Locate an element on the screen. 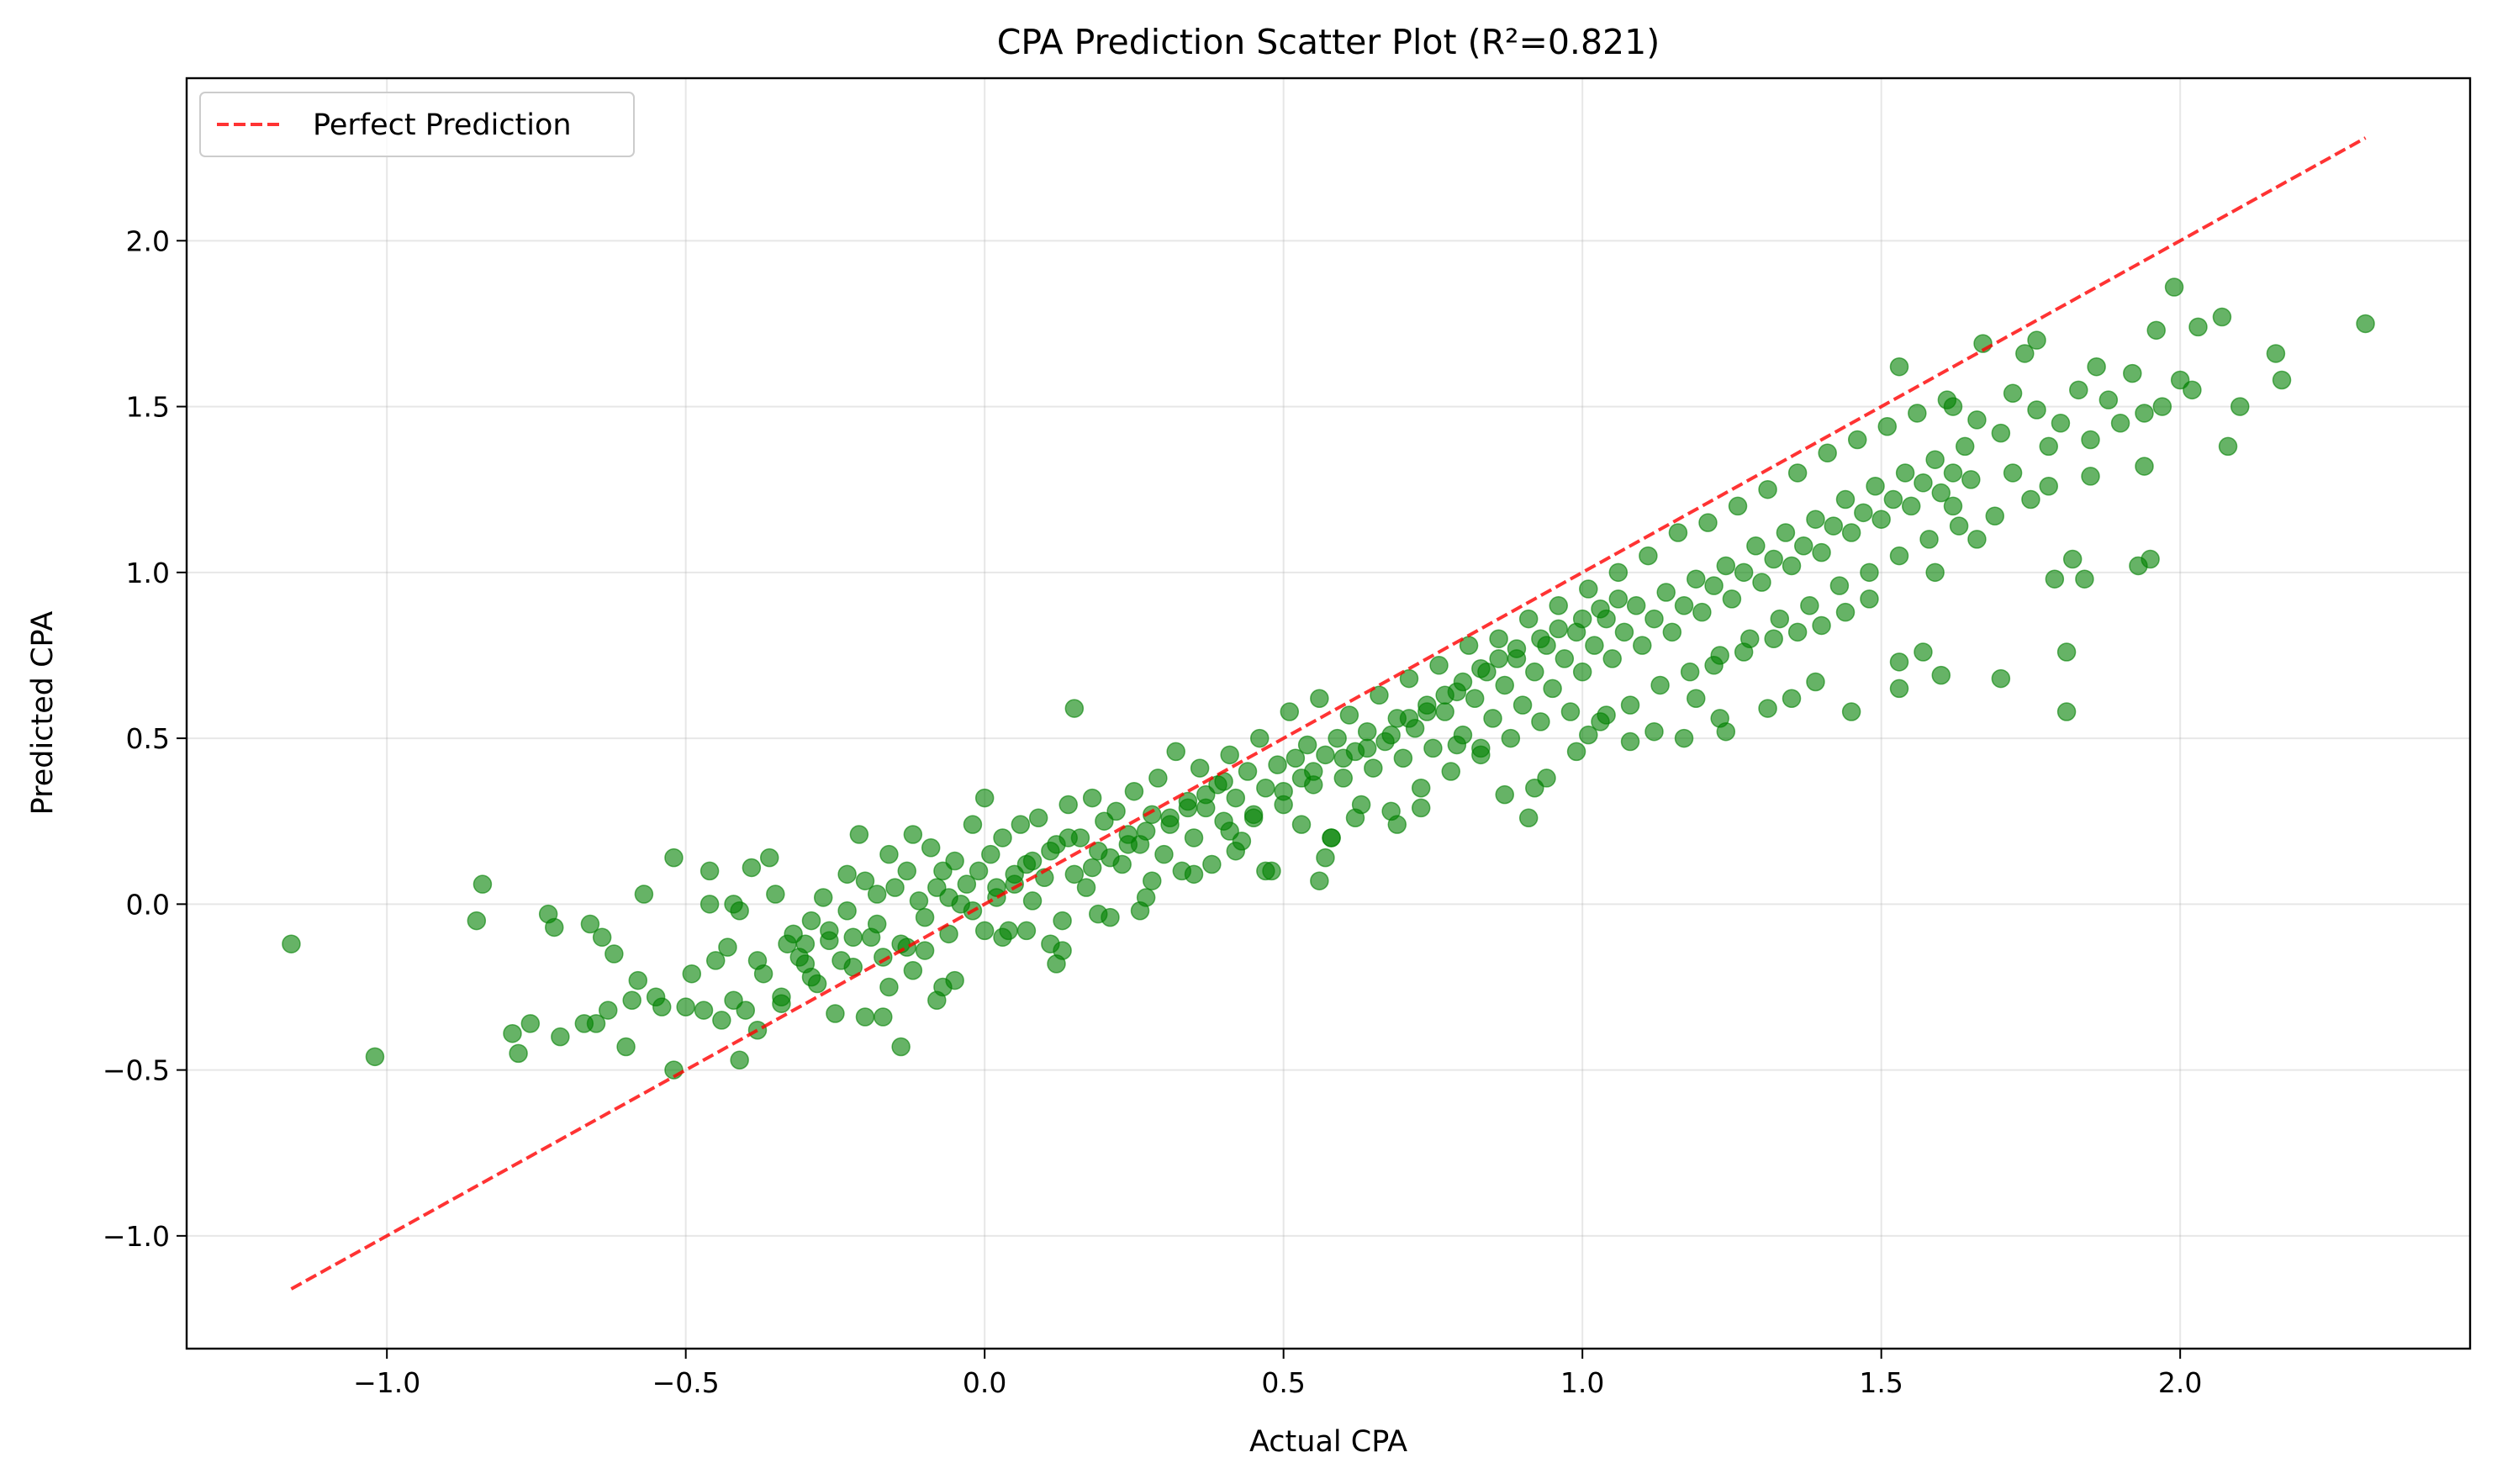 The image size is (2497, 1484). chart-title: CPA Prediction Scatter Plot (R²=0.821) is located at coordinates (1328, 42).